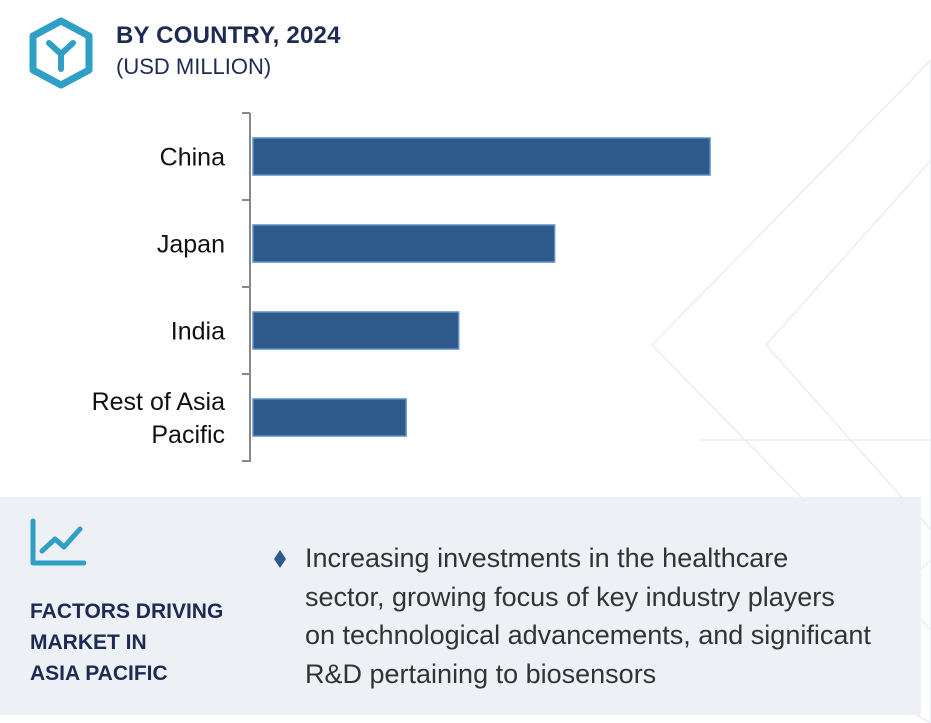 The height and width of the screenshot is (723, 931). I want to click on diamond-bullet-icon, so click(280, 559).